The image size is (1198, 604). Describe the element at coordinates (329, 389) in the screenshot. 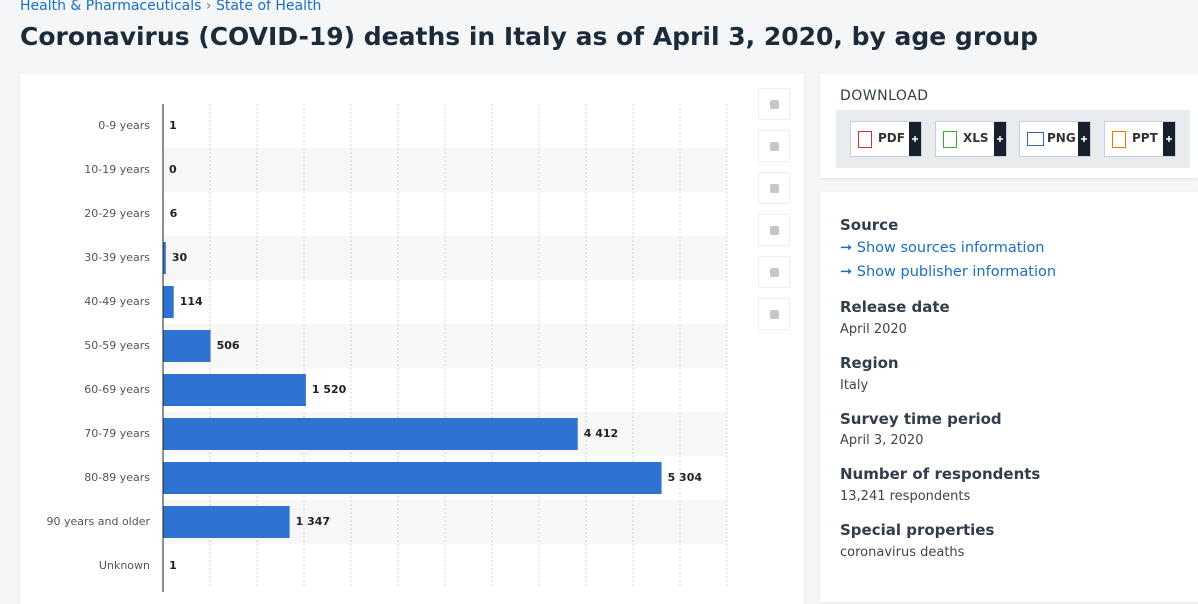

I see `value-label: 1 520` at that location.